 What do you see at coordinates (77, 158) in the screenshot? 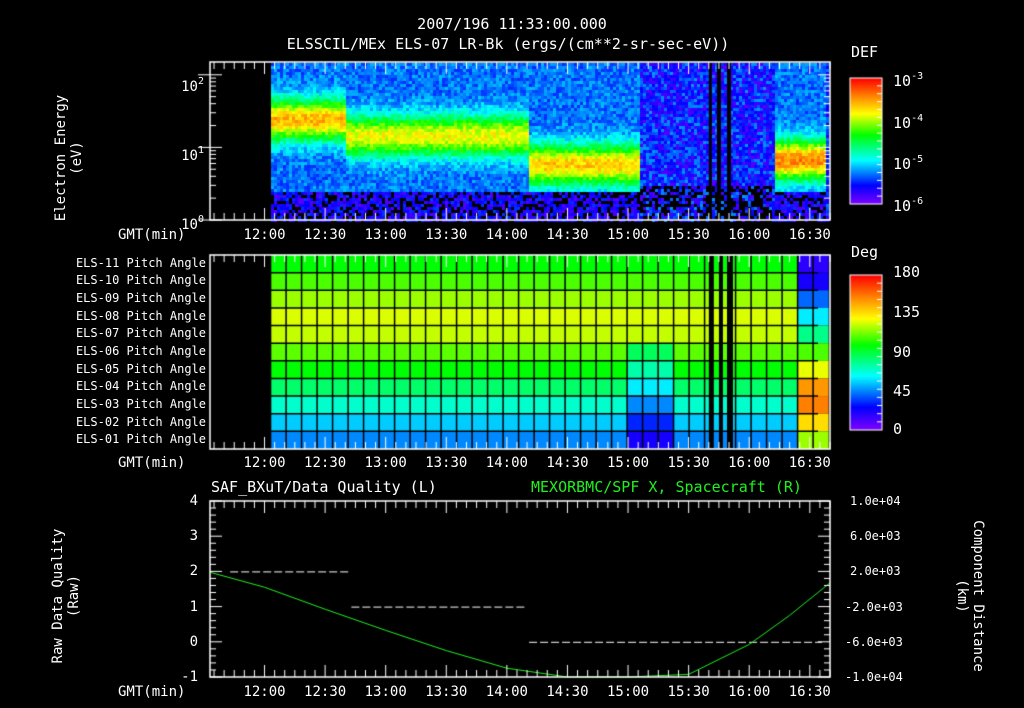
I see `energy-axis-label-line2: (eV)` at bounding box center [77, 158].